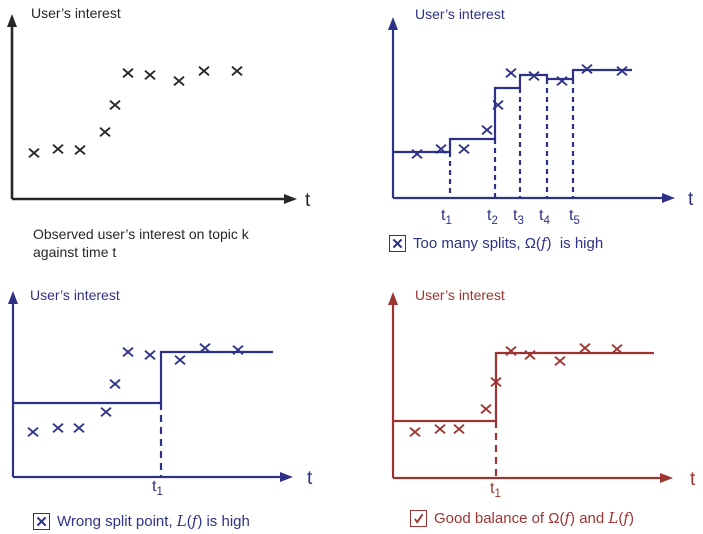 The image size is (703, 534). I want to click on caption-wrong-split-point-text: Wrong split point, L(f) is high, so click(153, 521).